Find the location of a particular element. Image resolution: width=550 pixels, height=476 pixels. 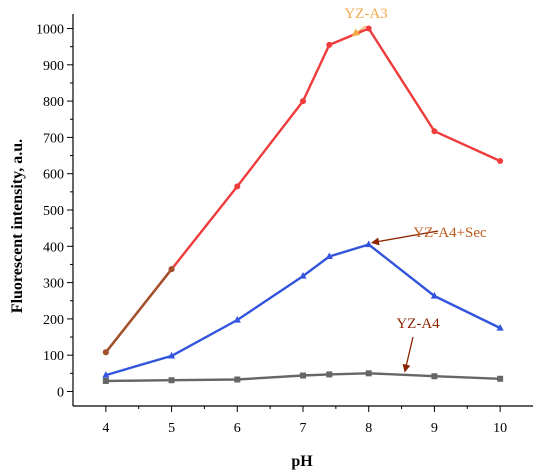

x-axis-title: pH is located at coordinates (302, 461).